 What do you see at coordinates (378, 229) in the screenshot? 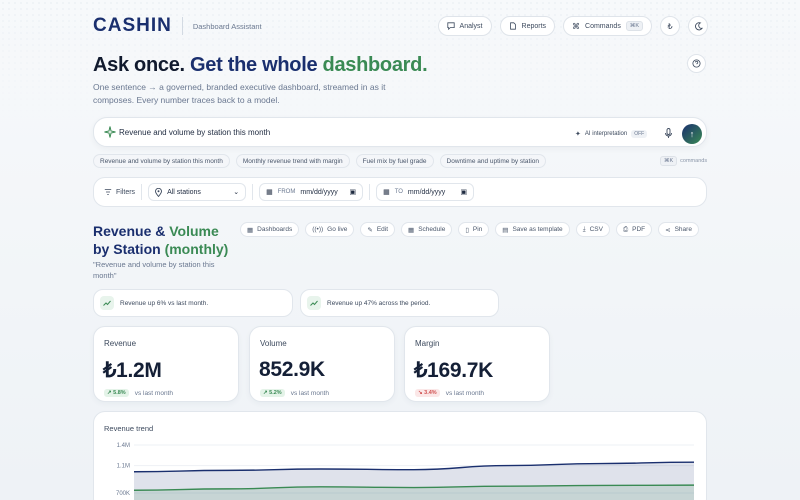
I see `edit-button: ✎ Edit` at bounding box center [378, 229].